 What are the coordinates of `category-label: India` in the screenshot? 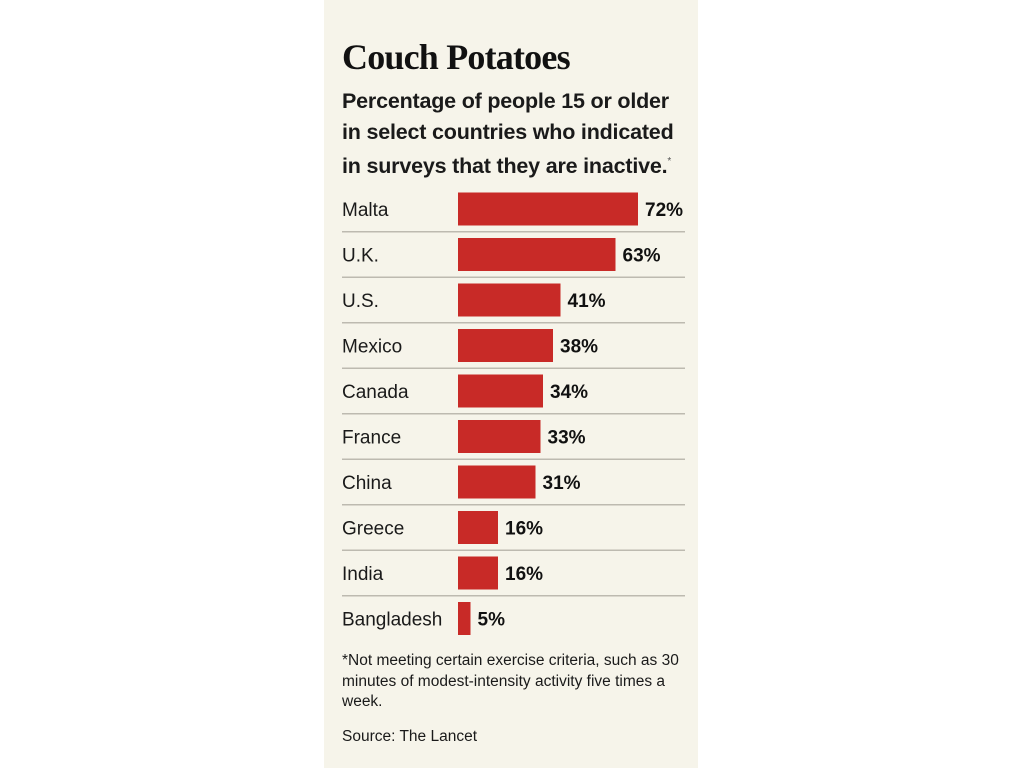 It's located at (363, 574).